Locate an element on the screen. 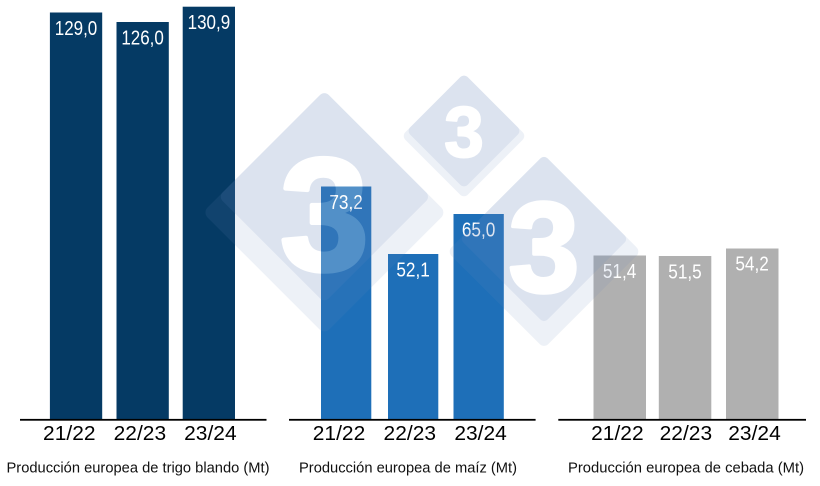  svg-text:Producción europea de cebada (: Producción europea de cebada (Mt) is located at coordinates (686, 469).